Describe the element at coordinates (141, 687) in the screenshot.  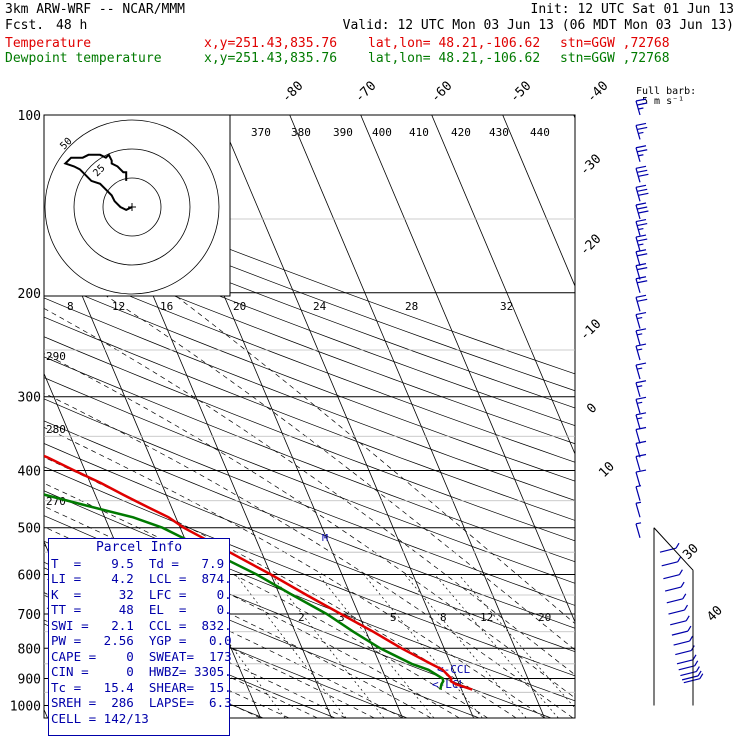
I see `parcel-row-tc: Tc = 15.4 SHEAR= 15.` at that location.